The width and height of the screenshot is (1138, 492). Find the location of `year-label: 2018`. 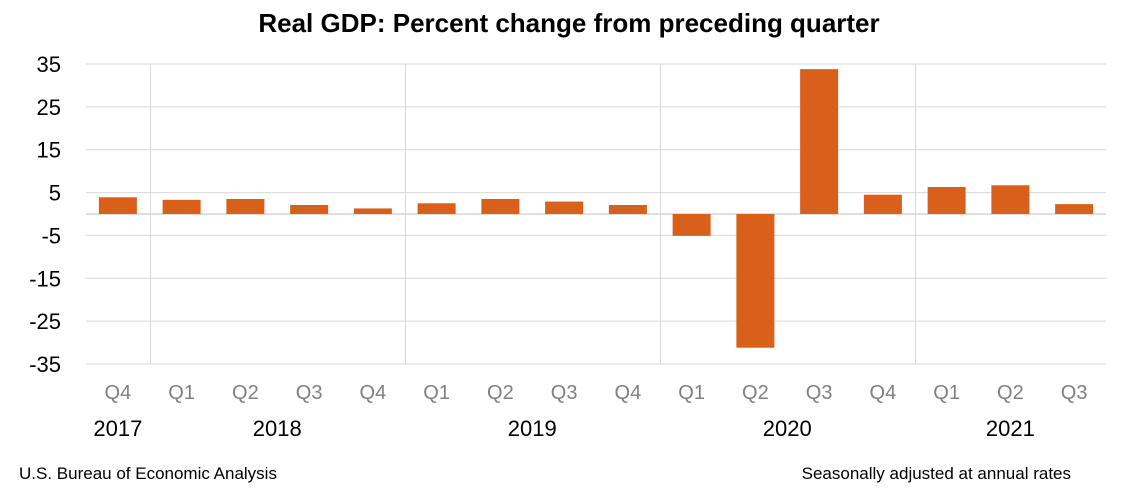

year-label: 2018 is located at coordinates (277, 428).